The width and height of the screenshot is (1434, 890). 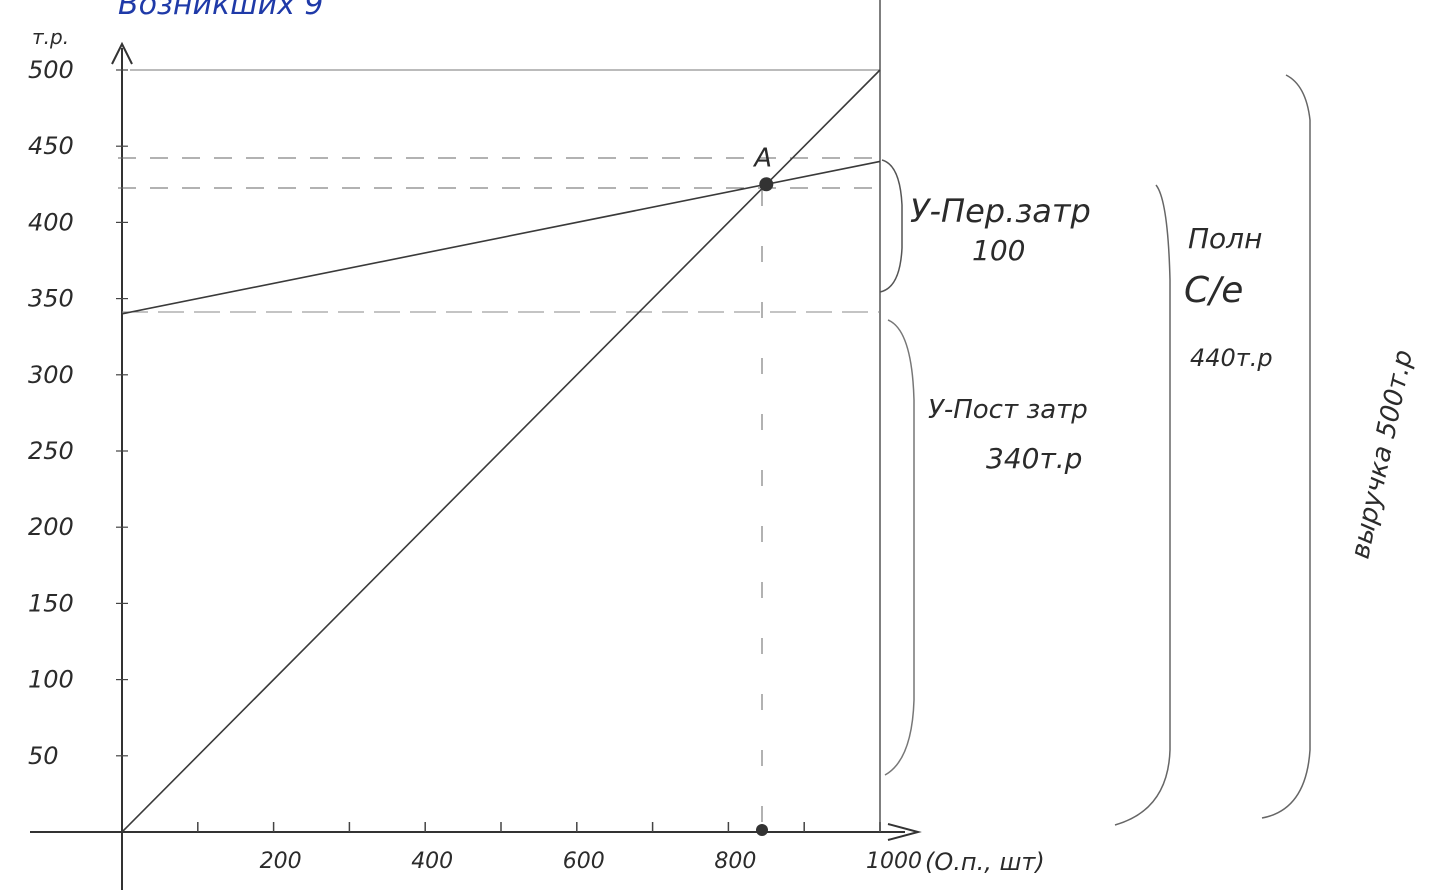 I want to click on y-tick-label: 450, so click(x=51, y=146).